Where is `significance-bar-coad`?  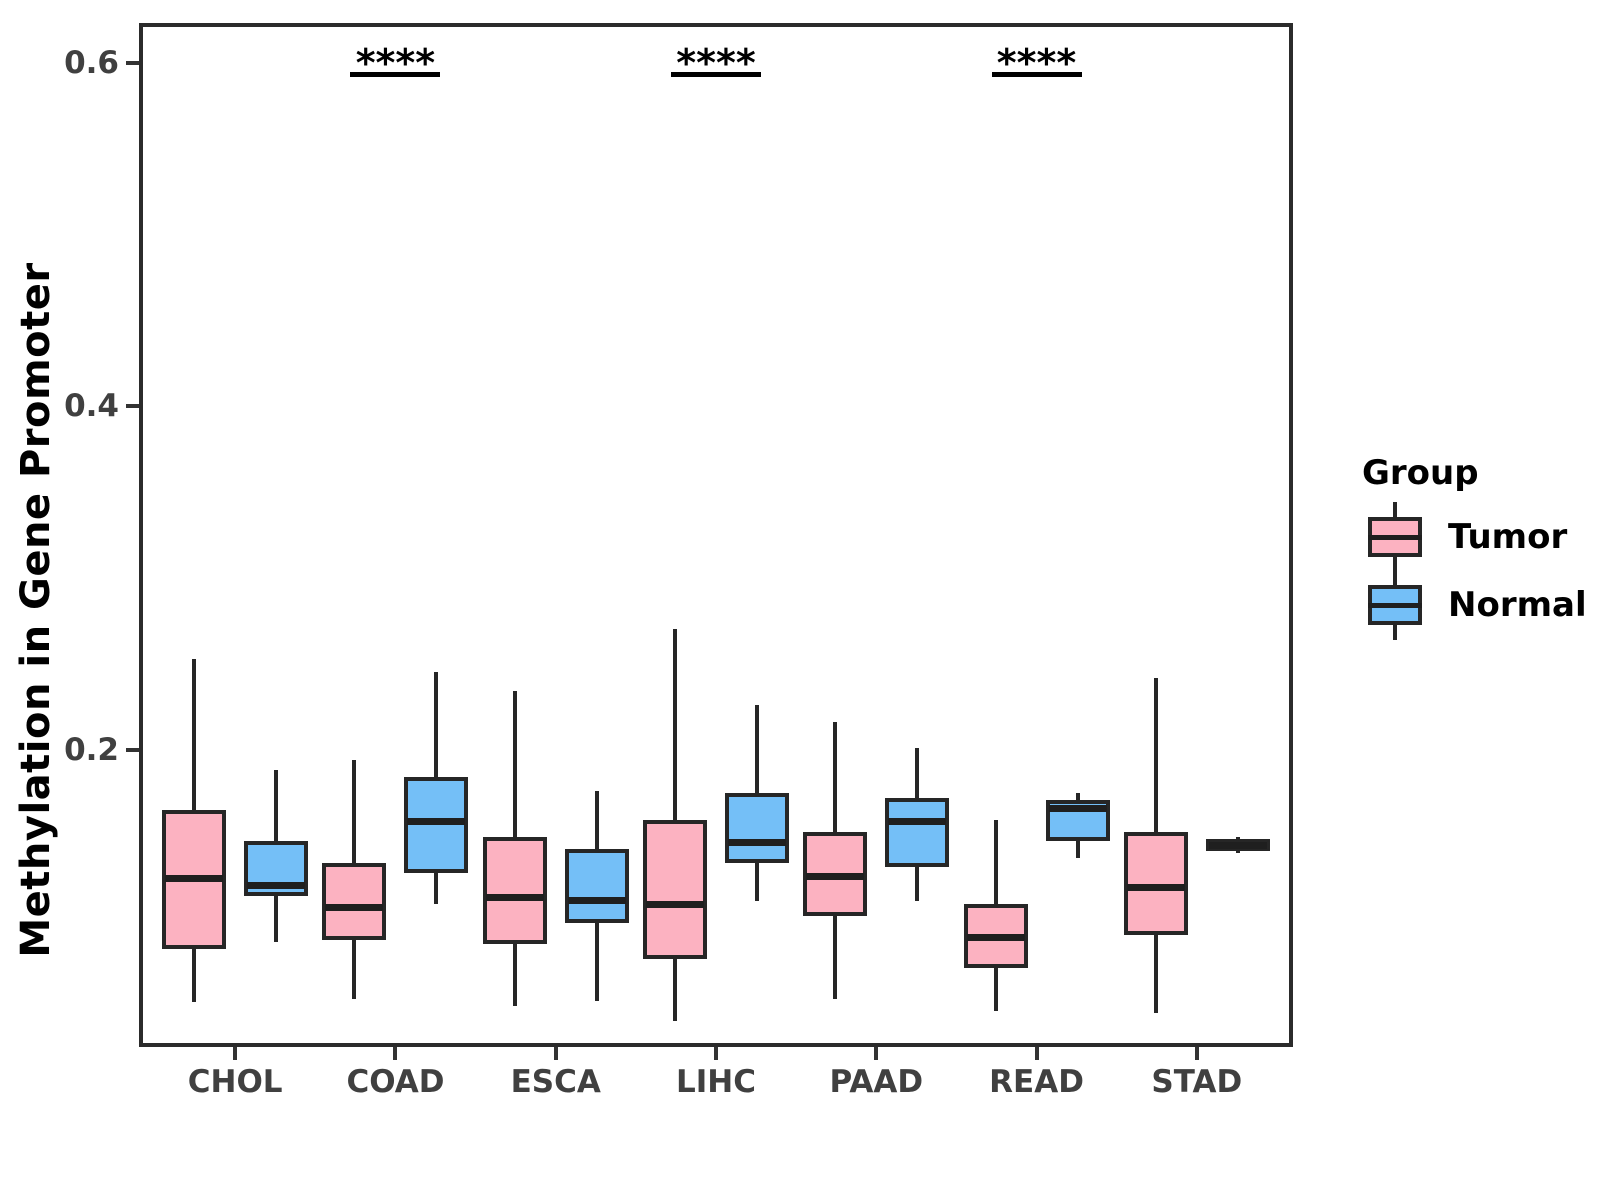 significance-bar-coad is located at coordinates (395, 74).